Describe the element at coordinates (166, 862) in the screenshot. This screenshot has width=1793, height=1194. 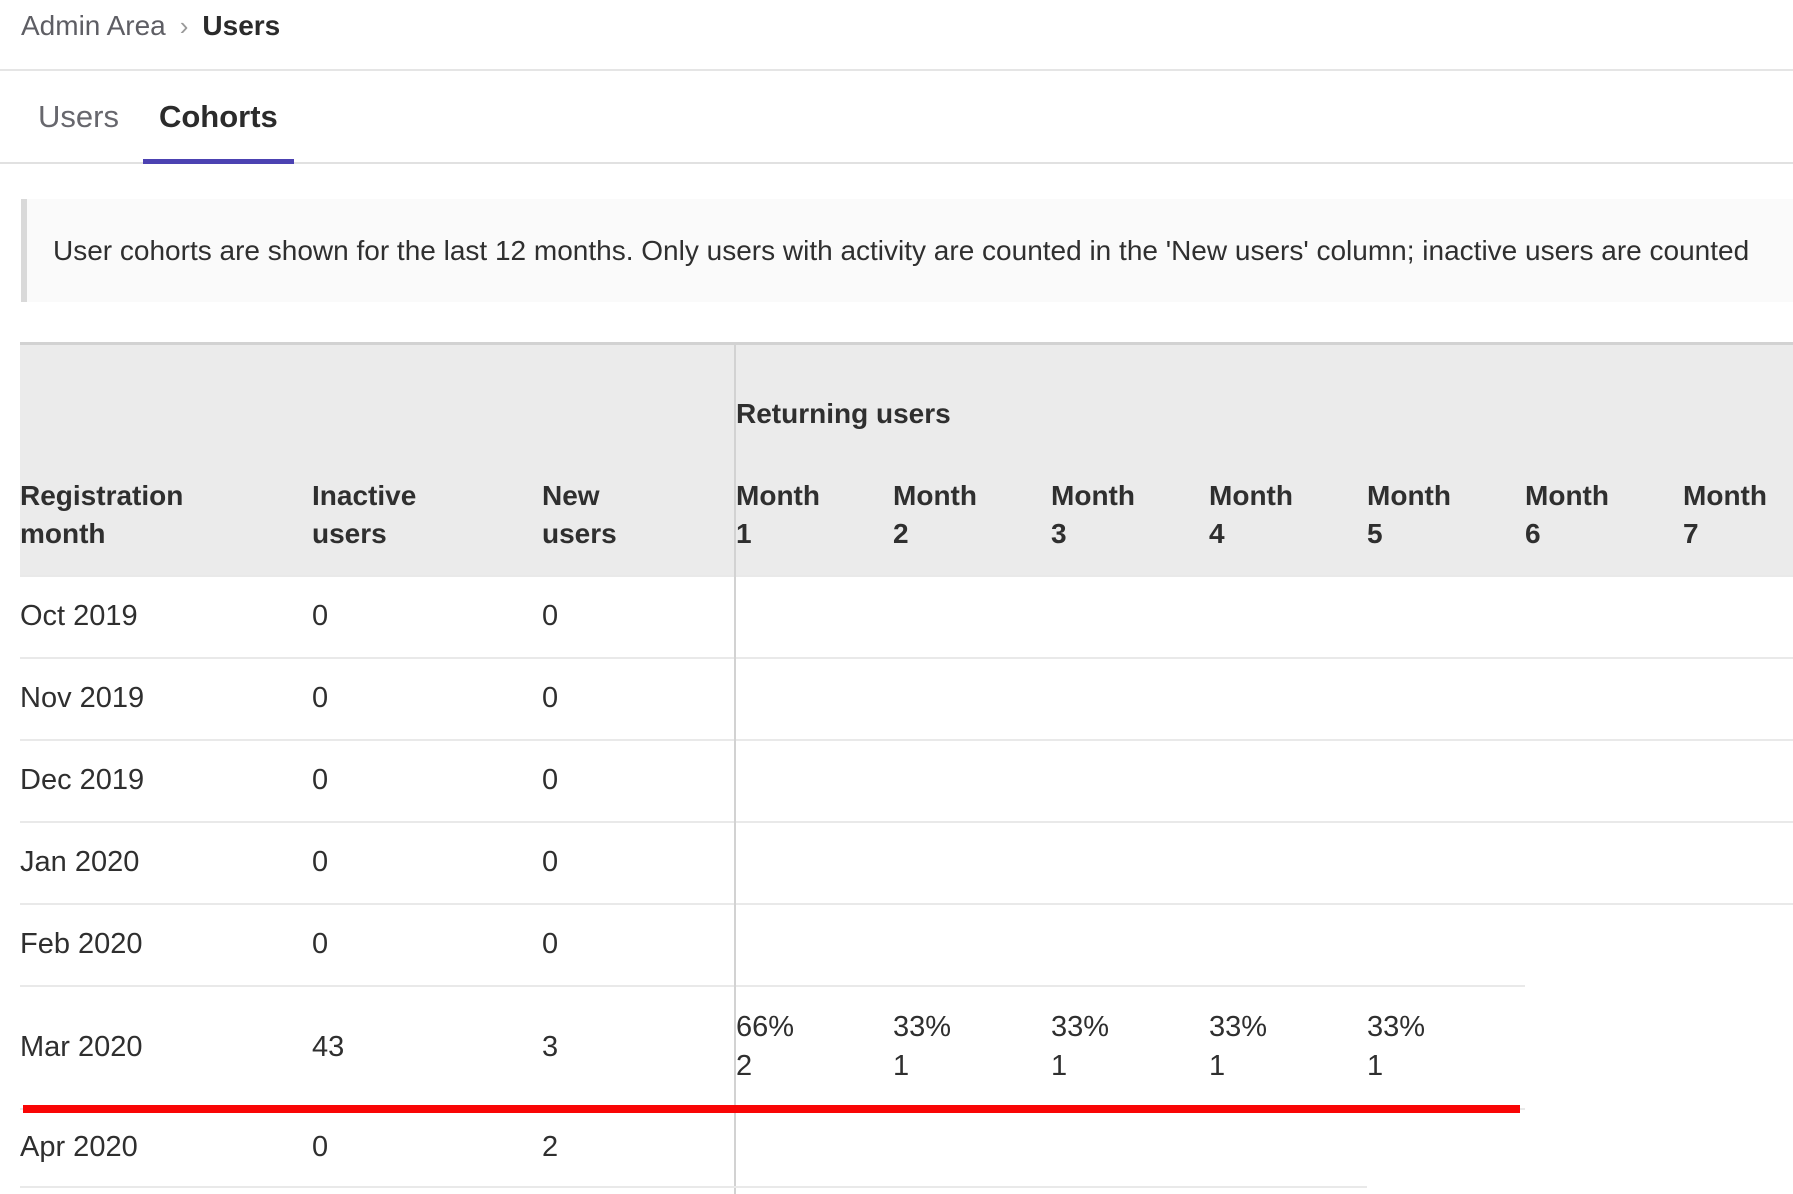
I see `registration-month-cell: Jan 2020` at that location.